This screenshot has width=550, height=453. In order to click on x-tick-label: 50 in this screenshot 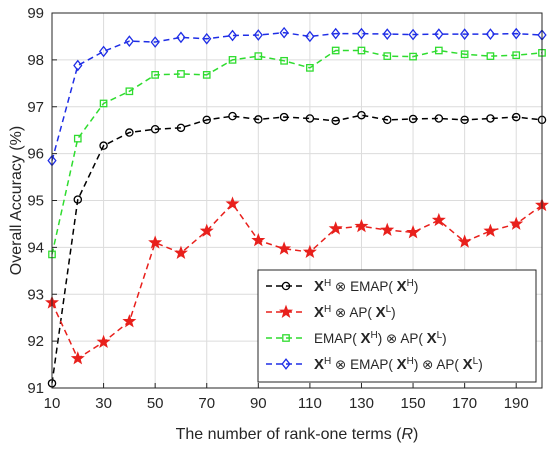, I will do `click(155, 403)`.